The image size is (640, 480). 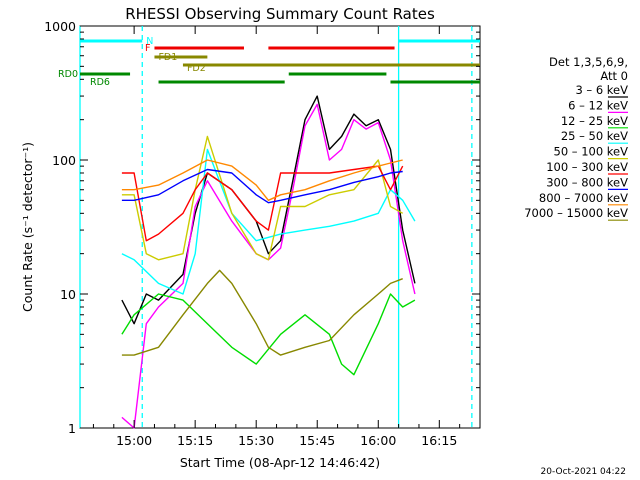 I want to click on chart-title: RHESSI Observing Summary Count Rates, so click(x=280, y=14).